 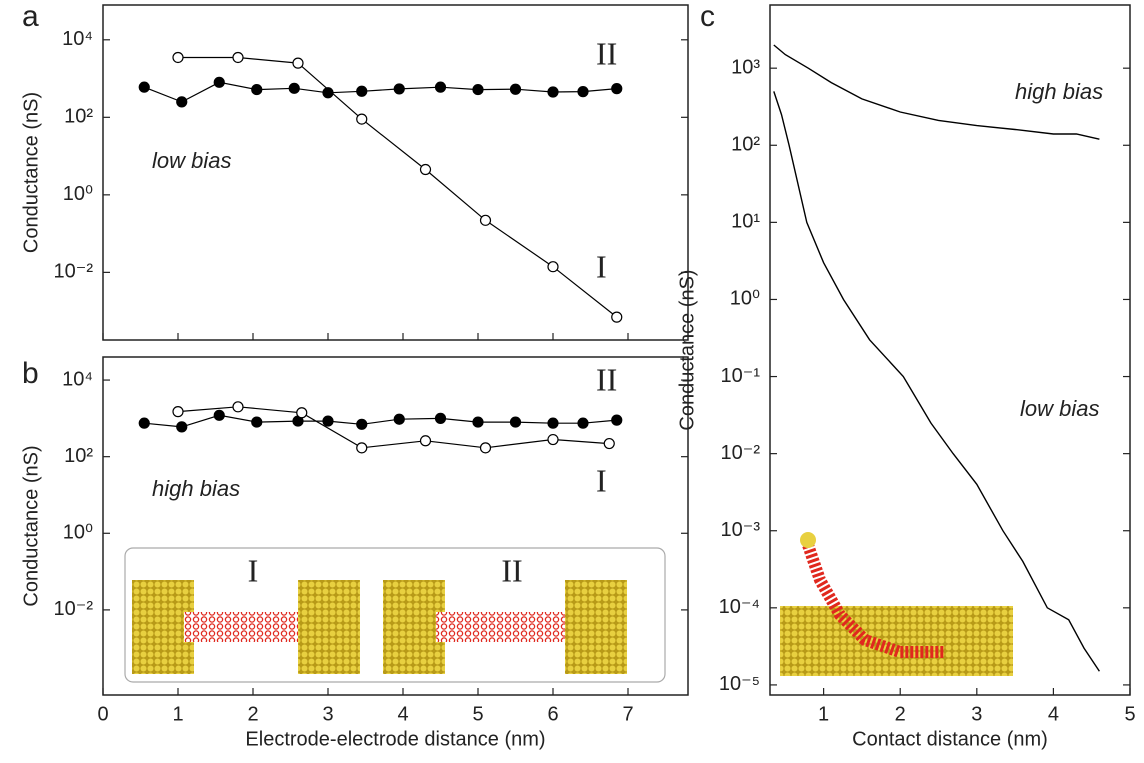 What do you see at coordinates (739, 684) in the screenshot?
I see `y-tick-label: 10⁻⁵` at bounding box center [739, 684].